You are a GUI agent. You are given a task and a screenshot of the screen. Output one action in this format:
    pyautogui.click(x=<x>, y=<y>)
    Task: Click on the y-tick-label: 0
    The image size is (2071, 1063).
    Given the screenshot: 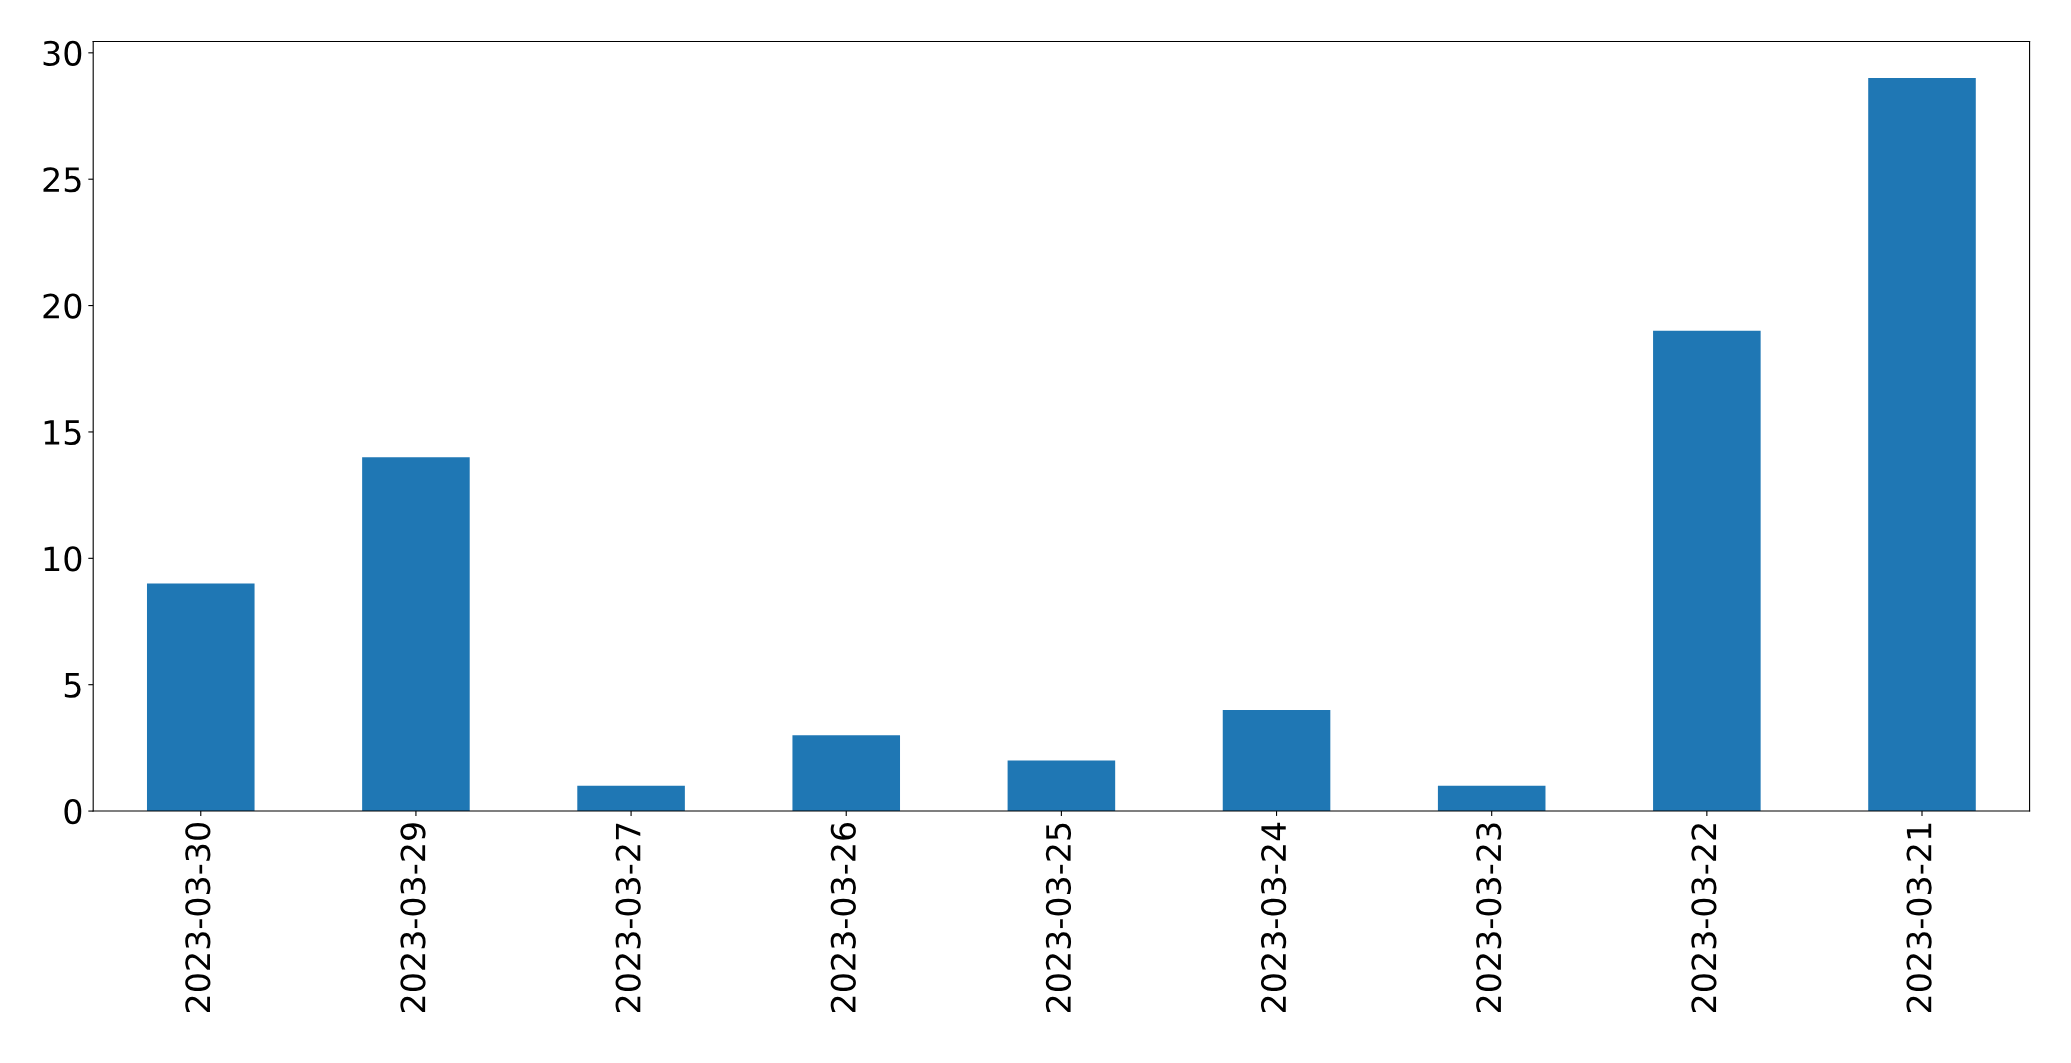 What is the action you would take?
    pyautogui.click(x=73, y=811)
    